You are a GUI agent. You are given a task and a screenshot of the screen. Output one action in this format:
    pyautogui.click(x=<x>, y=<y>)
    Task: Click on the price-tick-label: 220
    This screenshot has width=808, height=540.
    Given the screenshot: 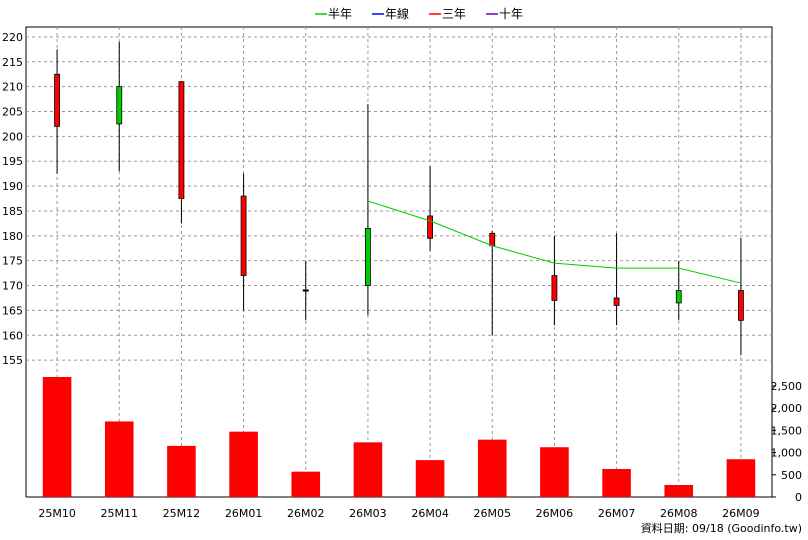 What is the action you would take?
    pyautogui.click(x=12, y=37)
    